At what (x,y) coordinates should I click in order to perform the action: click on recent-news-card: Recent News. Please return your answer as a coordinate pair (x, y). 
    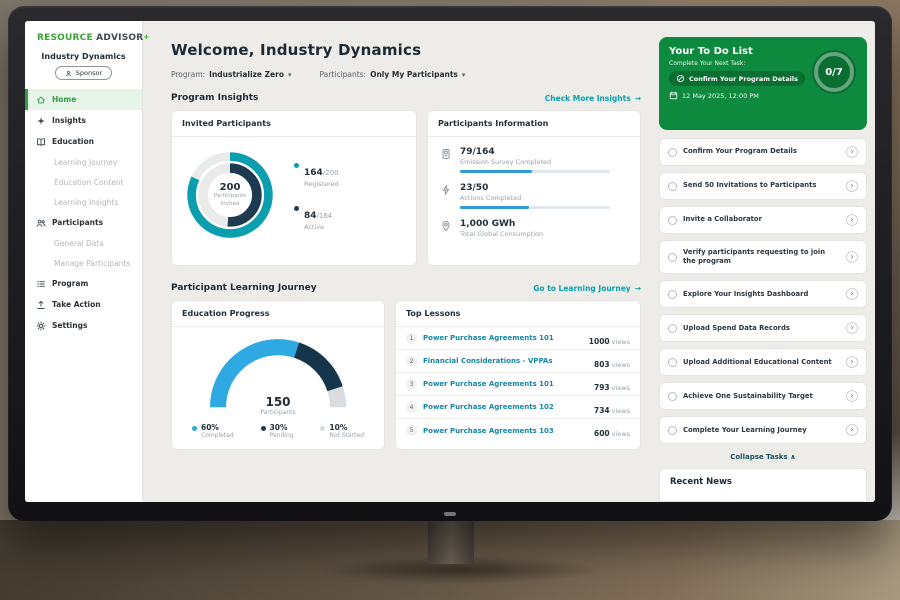
    Looking at the image, I should click on (763, 485).